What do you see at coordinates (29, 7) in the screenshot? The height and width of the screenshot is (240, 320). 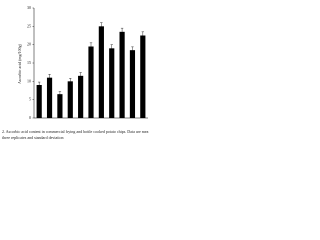 I see `y-tick-label: 30` at bounding box center [29, 7].